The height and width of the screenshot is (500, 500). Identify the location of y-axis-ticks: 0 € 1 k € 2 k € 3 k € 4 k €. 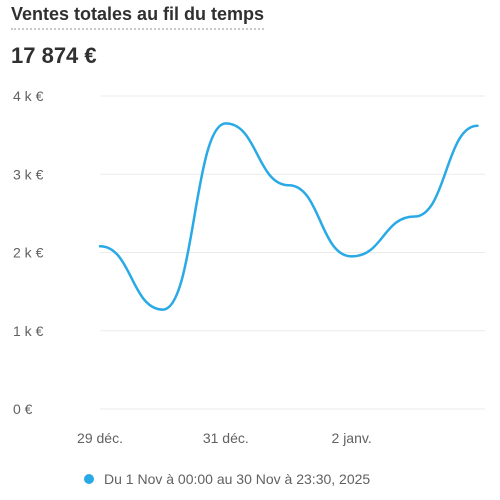
(28, 252).